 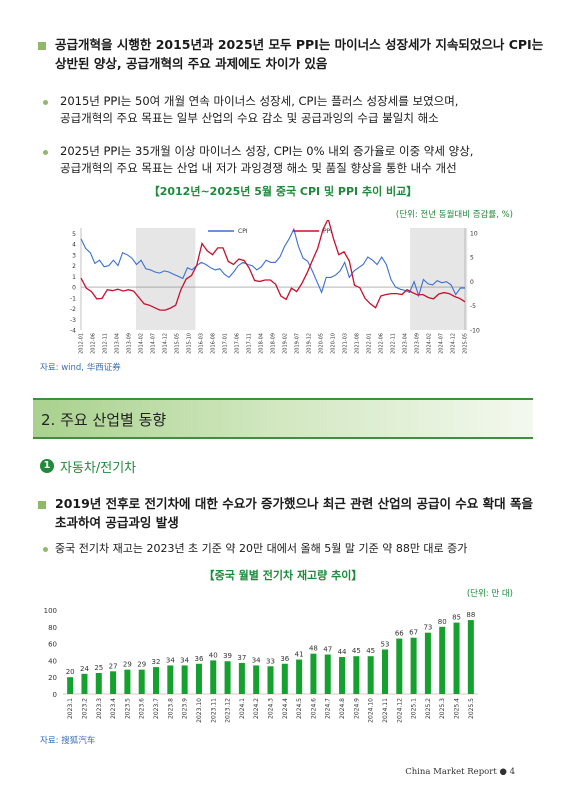 I want to click on x-tick-label: 2023.5, so click(x=127, y=708).